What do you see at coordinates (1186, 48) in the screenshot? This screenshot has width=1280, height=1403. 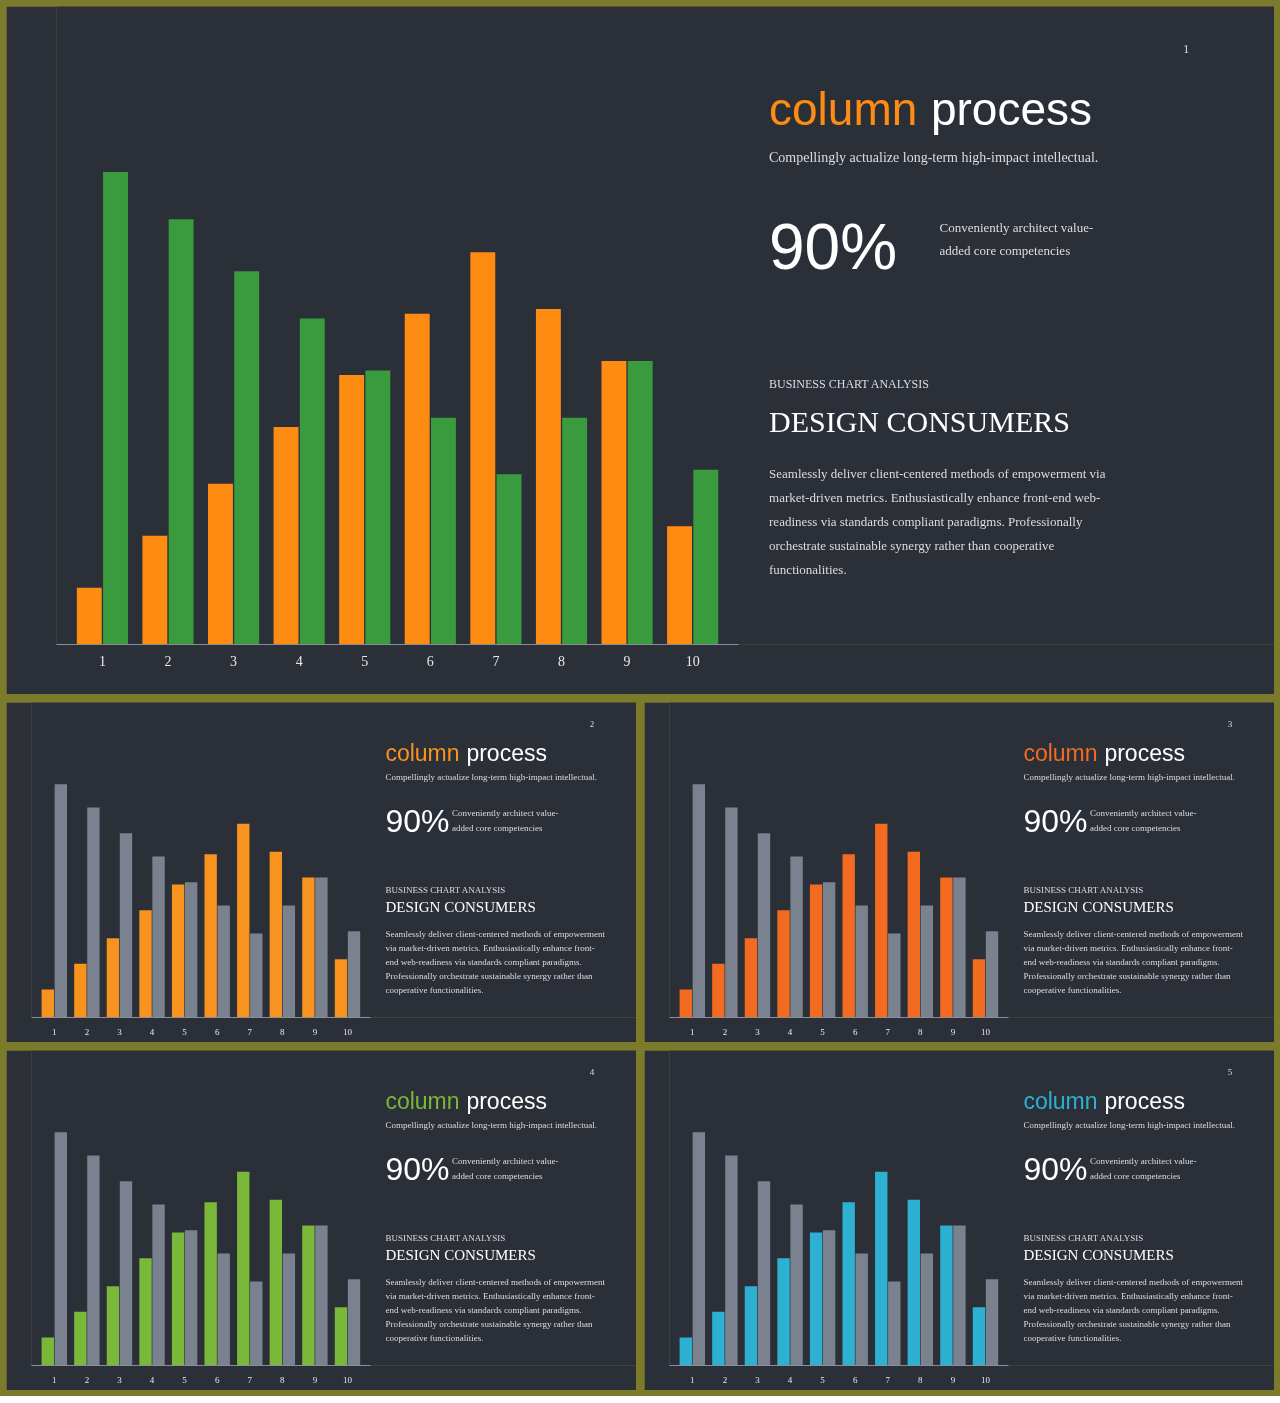 I see `text: 1` at bounding box center [1186, 48].